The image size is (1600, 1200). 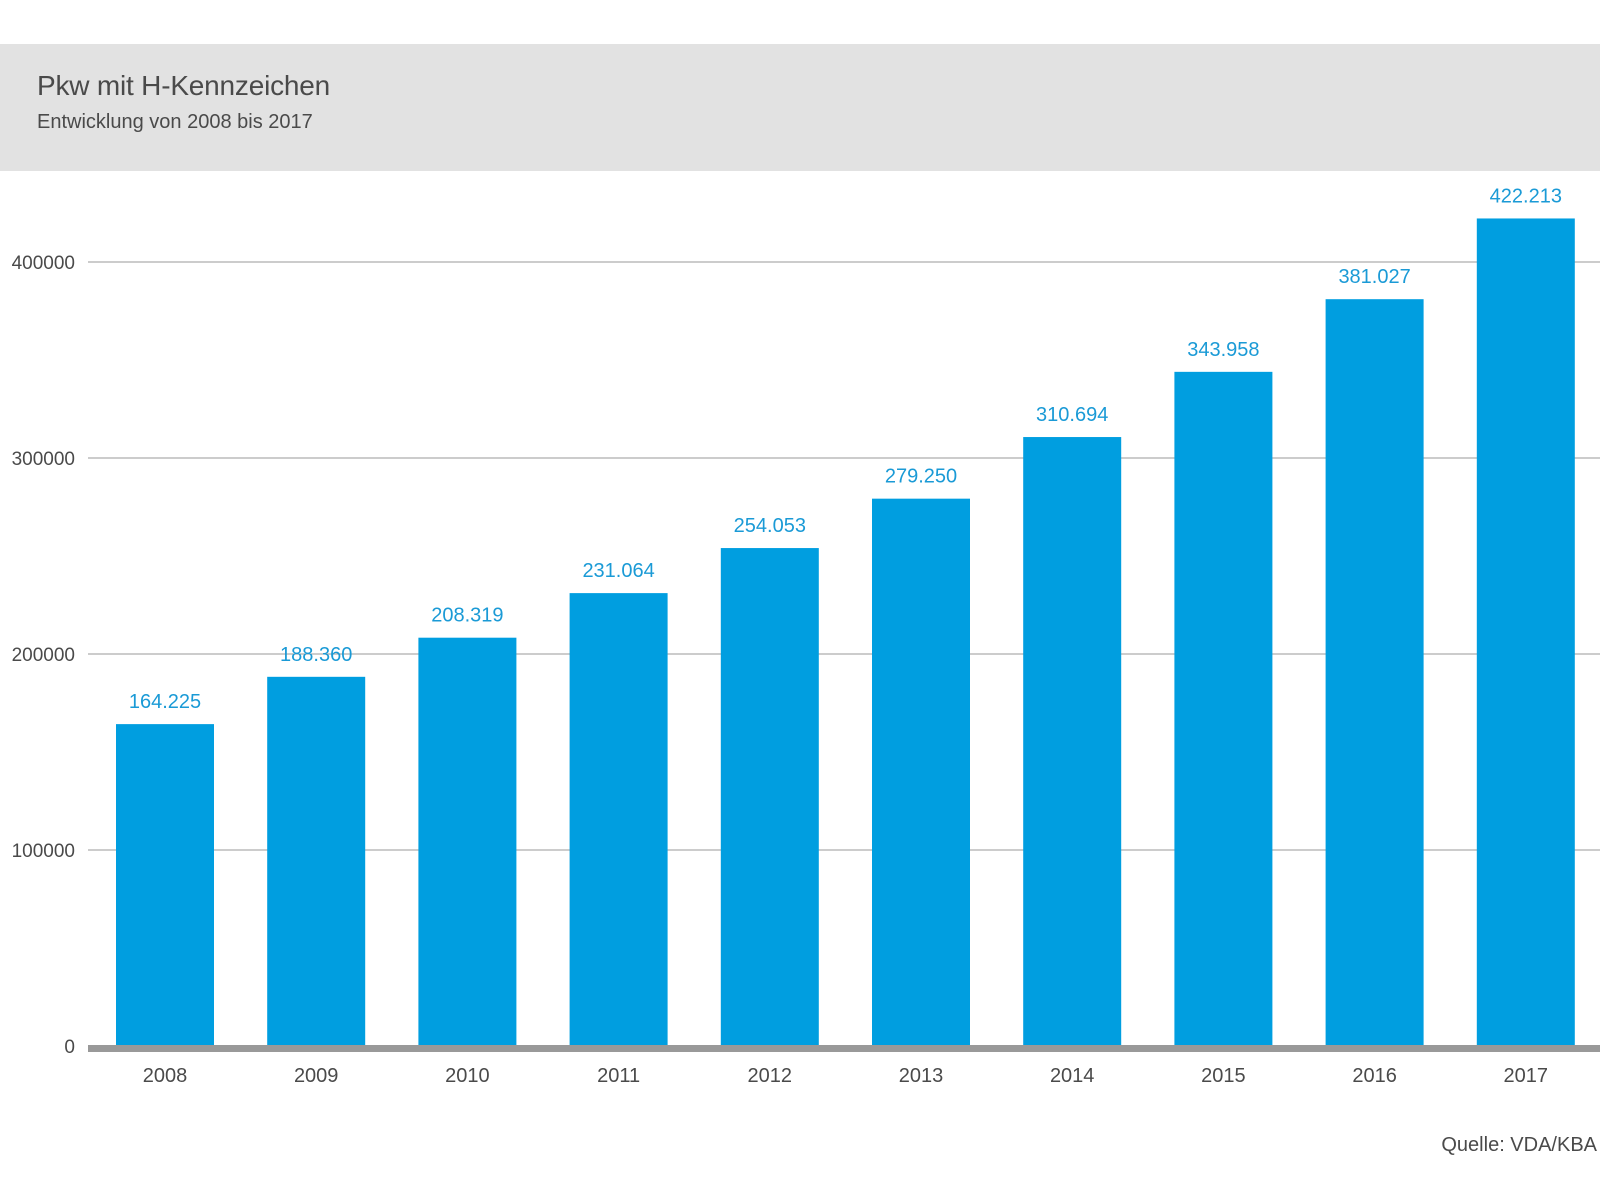 What do you see at coordinates (921, 1076) in the screenshot?
I see `x-tick-label: 2013` at bounding box center [921, 1076].